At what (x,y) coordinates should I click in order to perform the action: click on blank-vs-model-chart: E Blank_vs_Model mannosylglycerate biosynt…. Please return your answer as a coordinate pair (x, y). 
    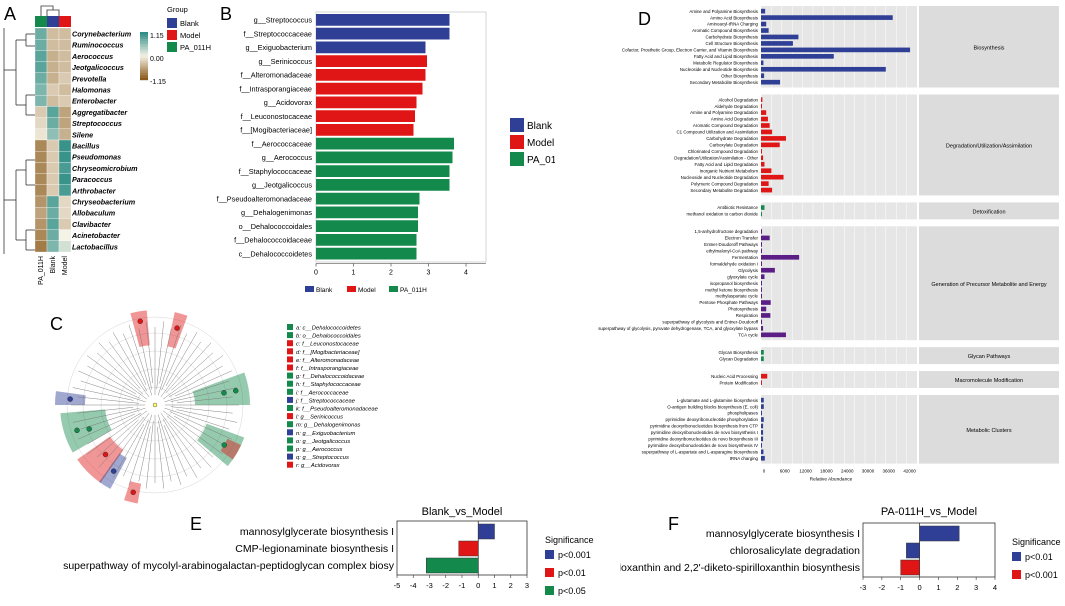
    Looking at the image, I should click on (328, 551).